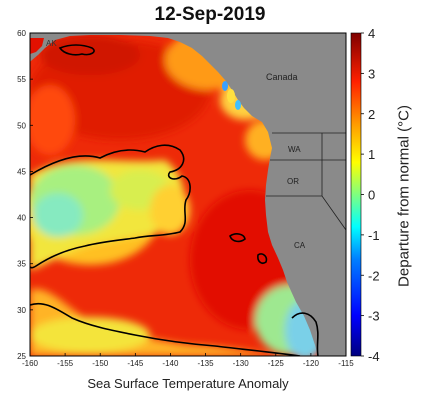 The width and height of the screenshot is (423, 400). What do you see at coordinates (371, 154) in the screenshot?
I see `colorbar-tick-label: 1` at bounding box center [371, 154].